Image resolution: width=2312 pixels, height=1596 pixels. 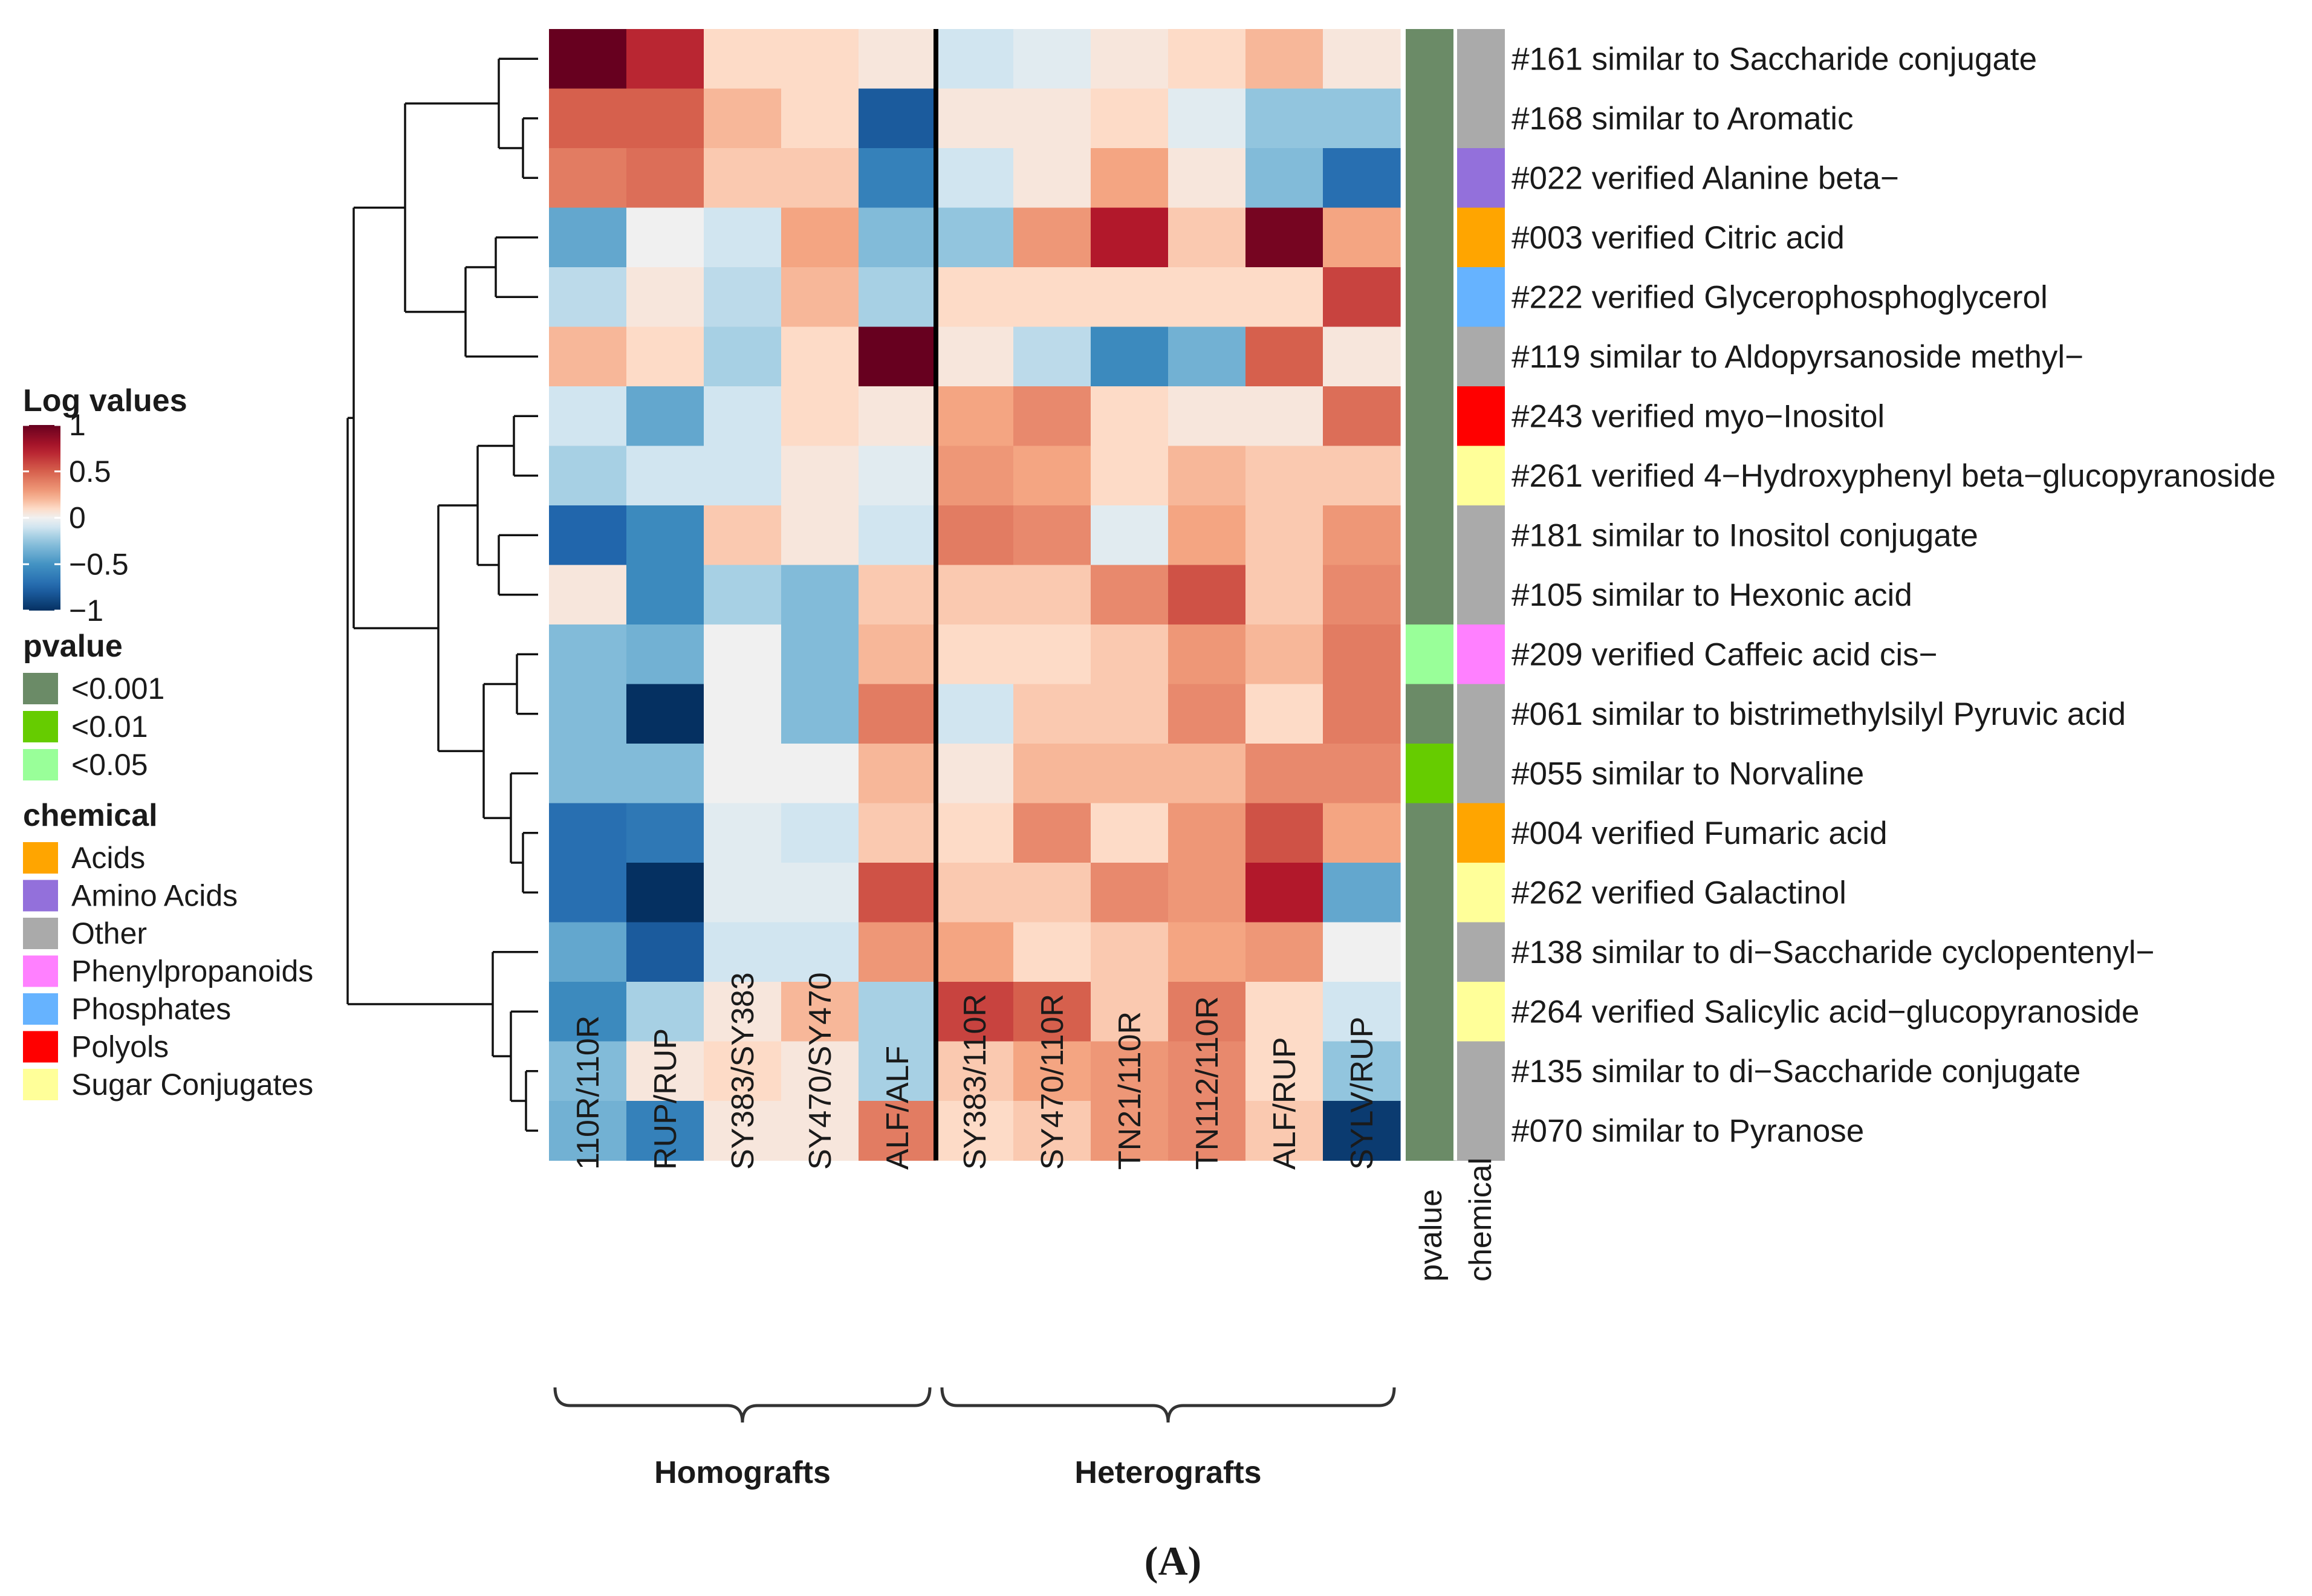 I want to click on row-label: #181 similar to Inositol conjugate, so click(x=1745, y=535).